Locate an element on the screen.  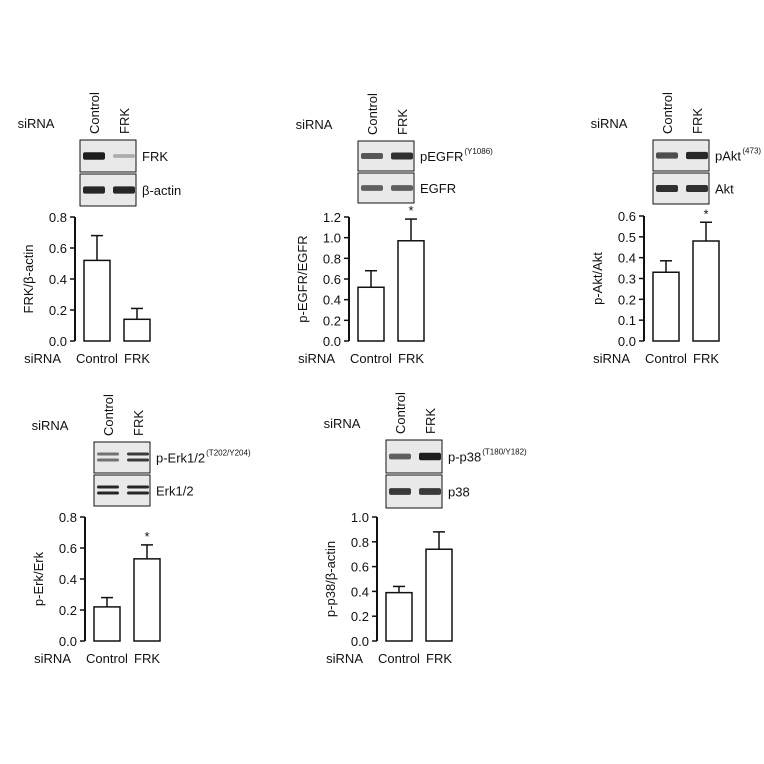
y-axis-label: p-Erk/Erk is located at coordinates (38, 578).